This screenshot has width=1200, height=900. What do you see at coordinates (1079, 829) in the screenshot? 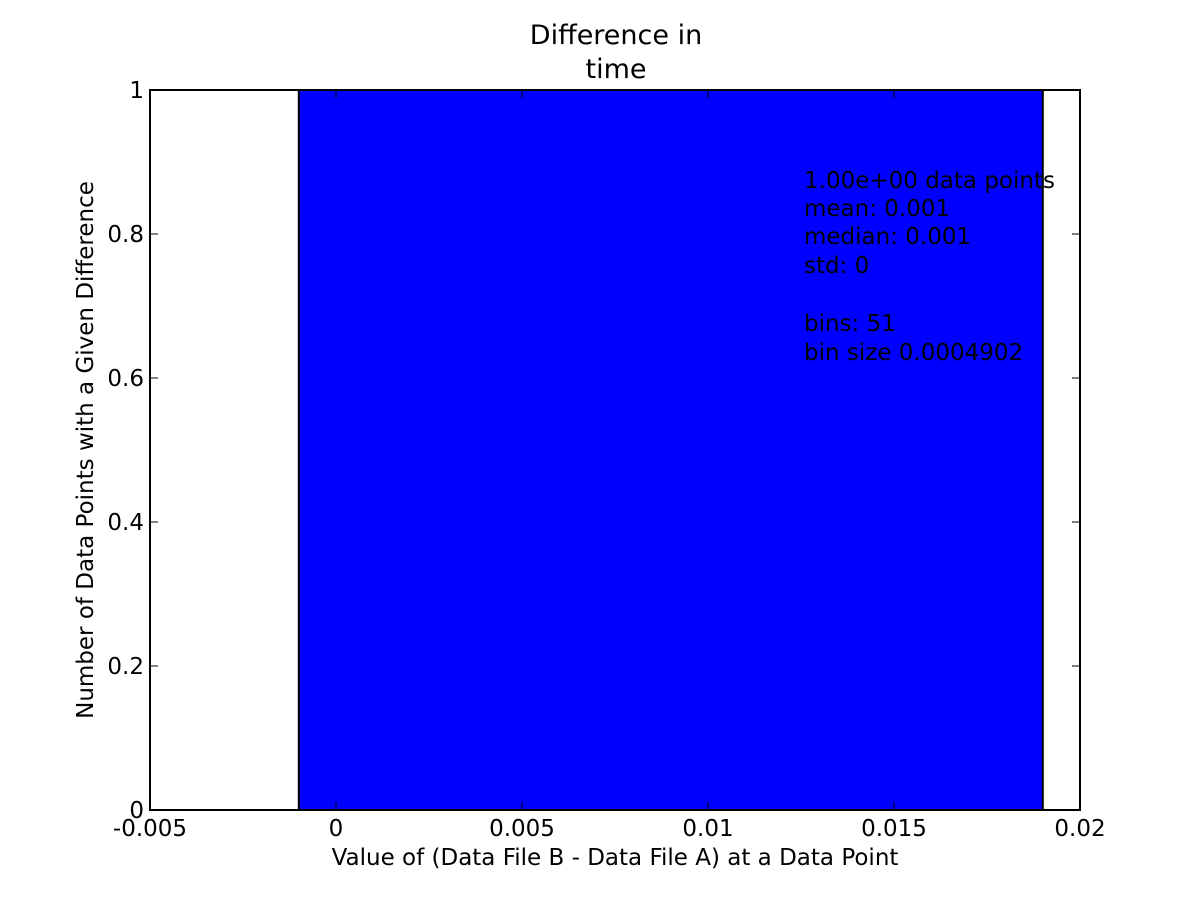
I see `x-tick-label-5: 0.02` at bounding box center [1079, 829].